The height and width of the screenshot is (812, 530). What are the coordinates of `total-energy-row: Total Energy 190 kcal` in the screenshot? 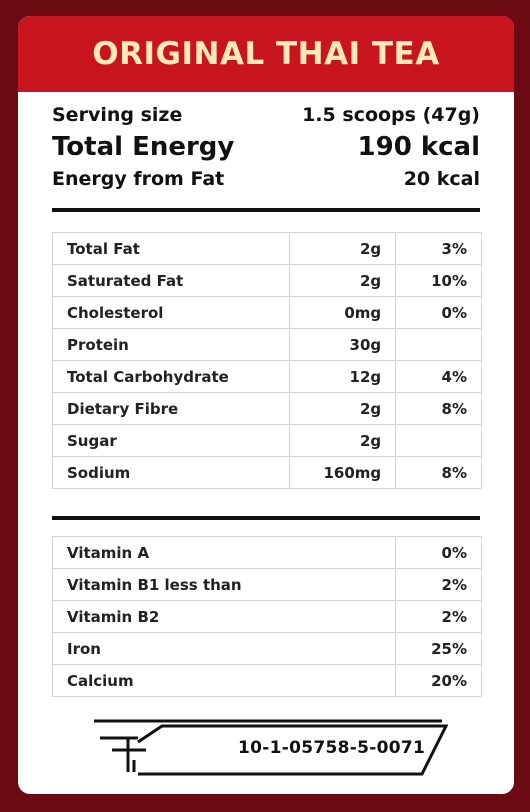 It's located at (266, 150).